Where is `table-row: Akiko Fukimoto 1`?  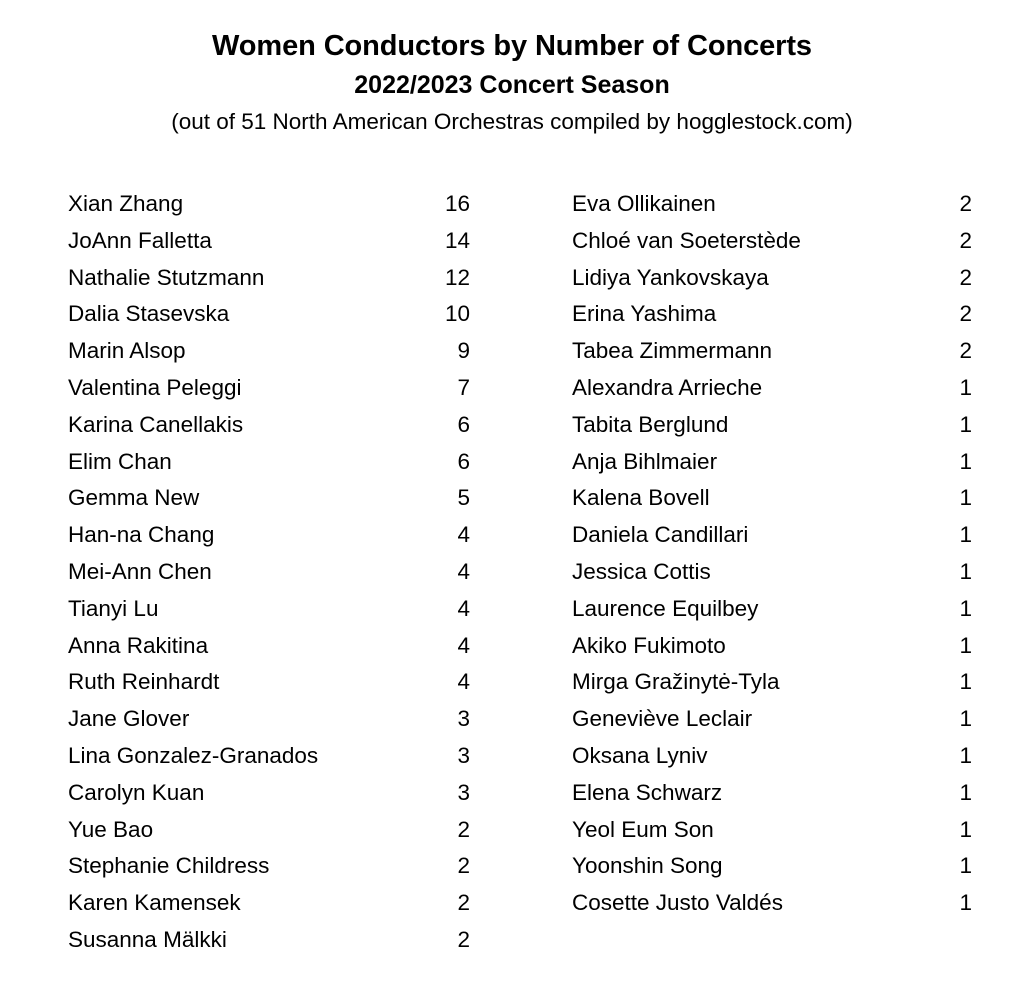
table-row: Akiko Fukimoto 1 is located at coordinates (768, 646).